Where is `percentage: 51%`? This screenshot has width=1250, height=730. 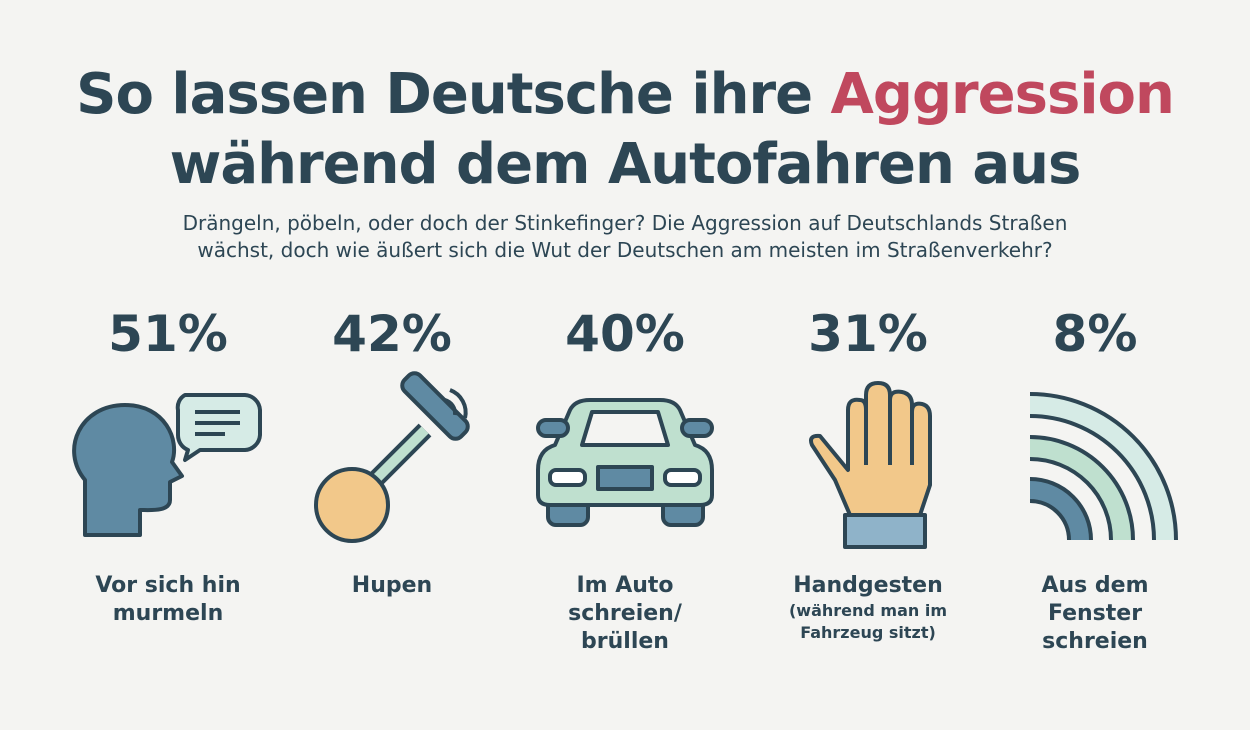
percentage: 51% is located at coordinates (168, 334).